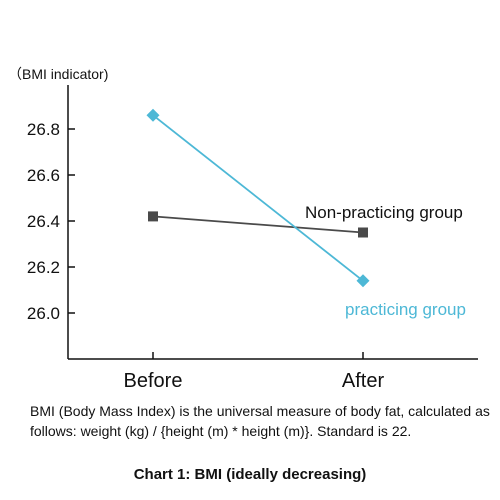  Describe the element at coordinates (250, 474) in the screenshot. I see `chart-title: Chart 1: BMI (ideally decreasing)` at that location.